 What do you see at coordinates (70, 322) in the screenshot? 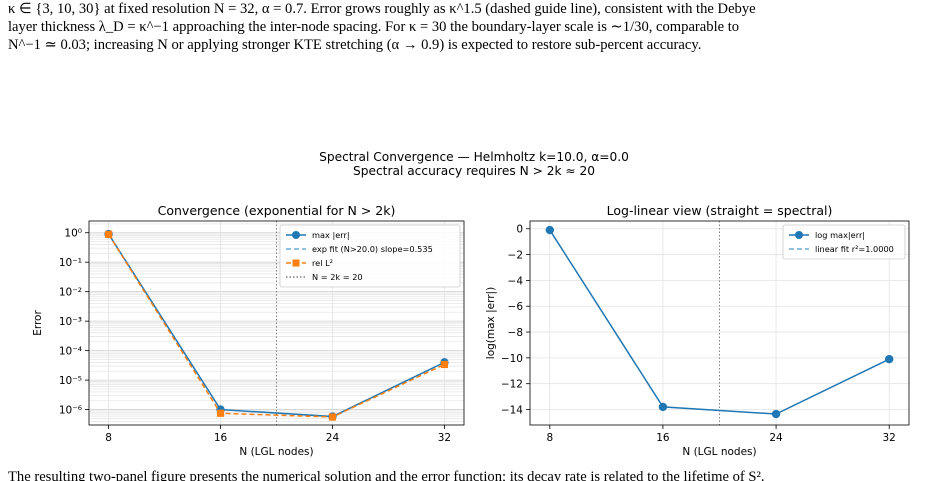
I see `y-tick-label: 10⁻³` at bounding box center [70, 322].